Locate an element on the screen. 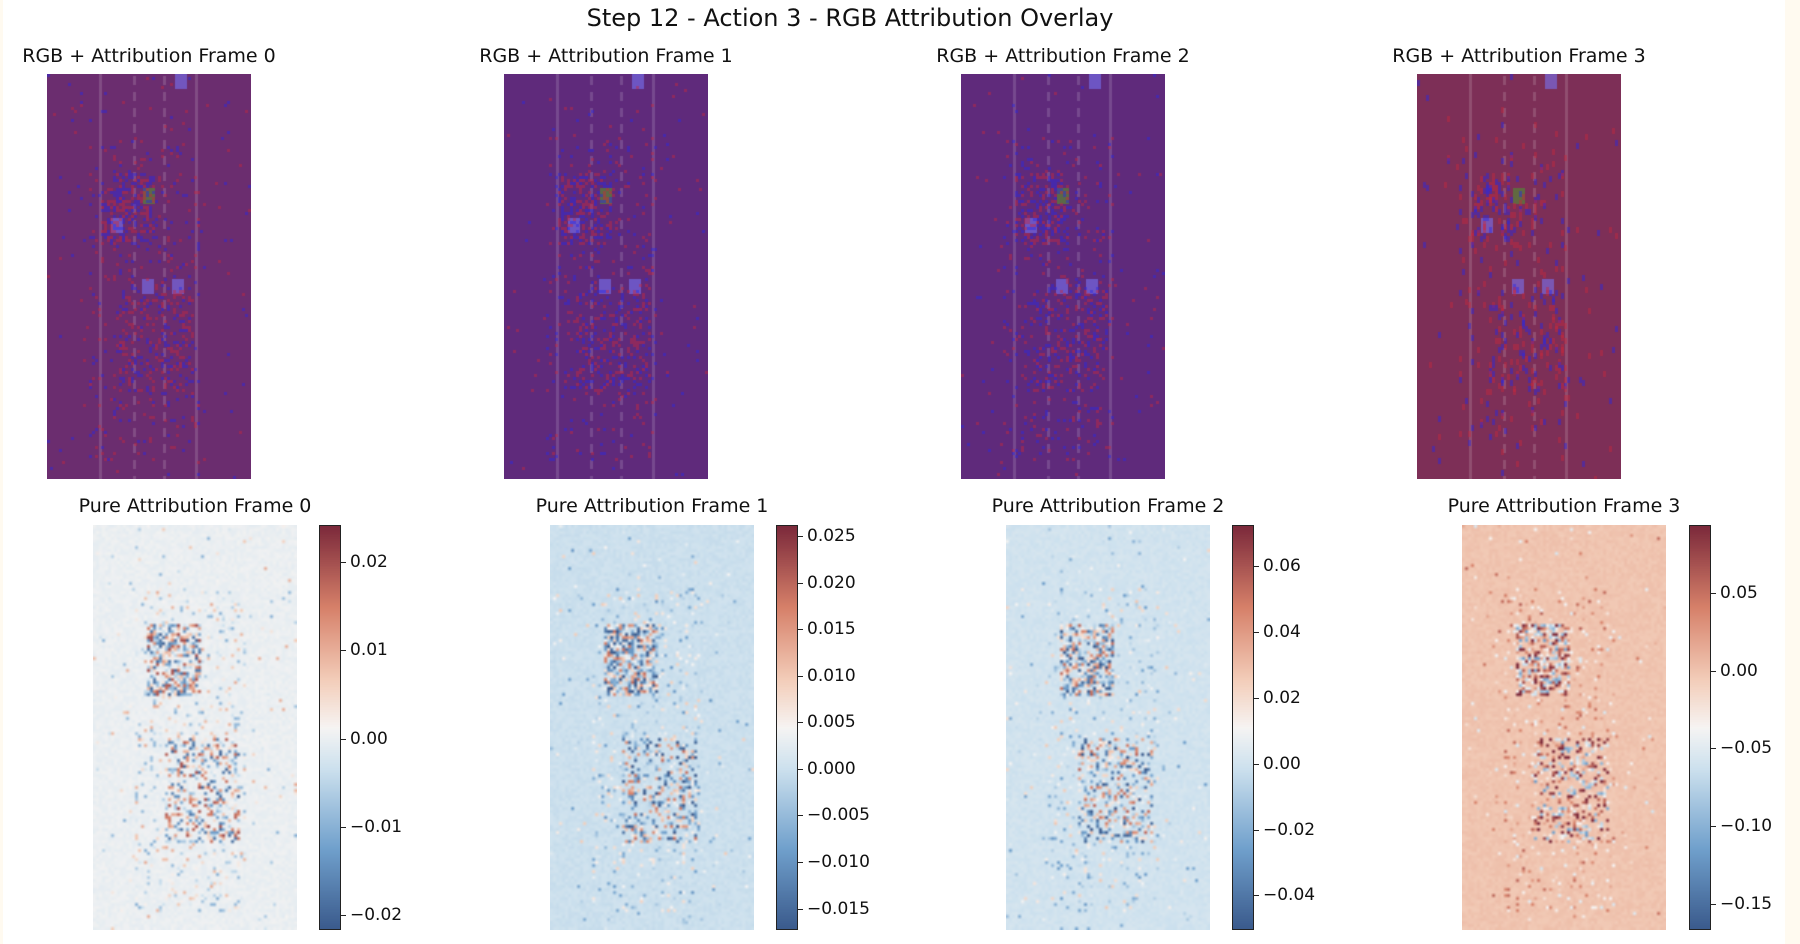 The height and width of the screenshot is (944, 1800). colorbar-tick-label: −0.005 is located at coordinates (838, 815).